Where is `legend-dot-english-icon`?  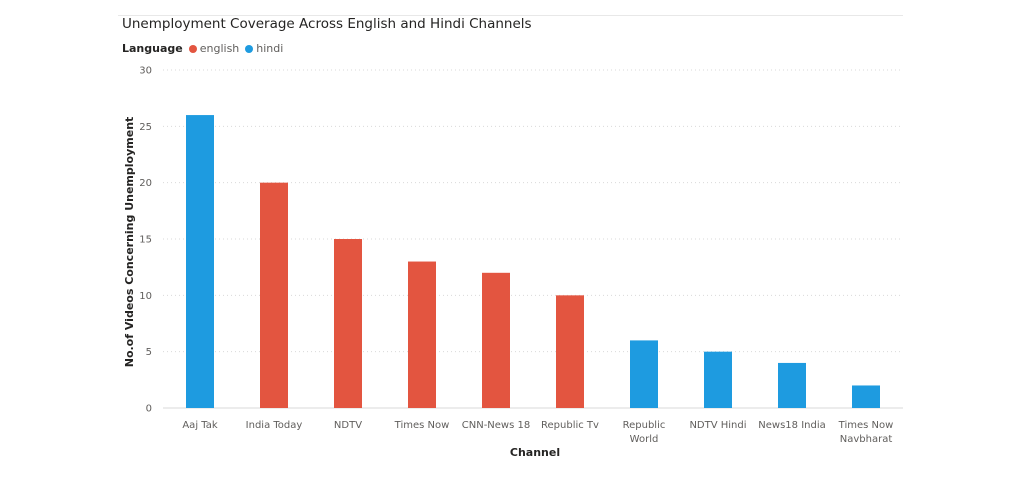 legend-dot-english-icon is located at coordinates (192, 48).